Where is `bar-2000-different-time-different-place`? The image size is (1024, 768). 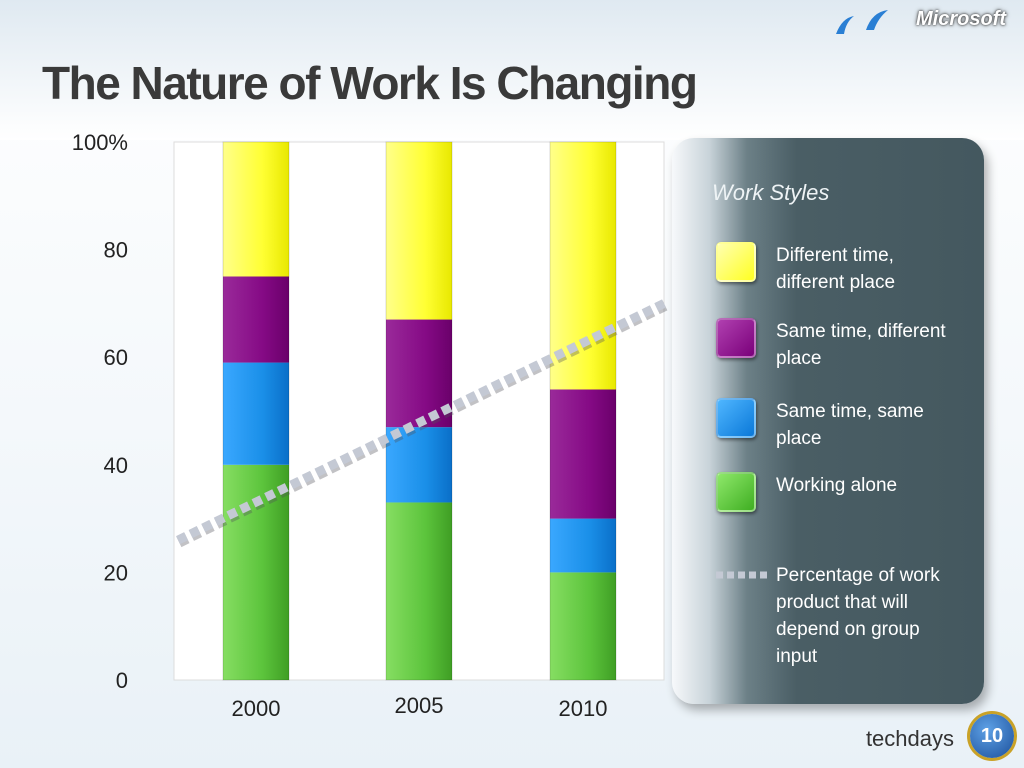 bar-2000-different-time-different-place is located at coordinates (256, 209).